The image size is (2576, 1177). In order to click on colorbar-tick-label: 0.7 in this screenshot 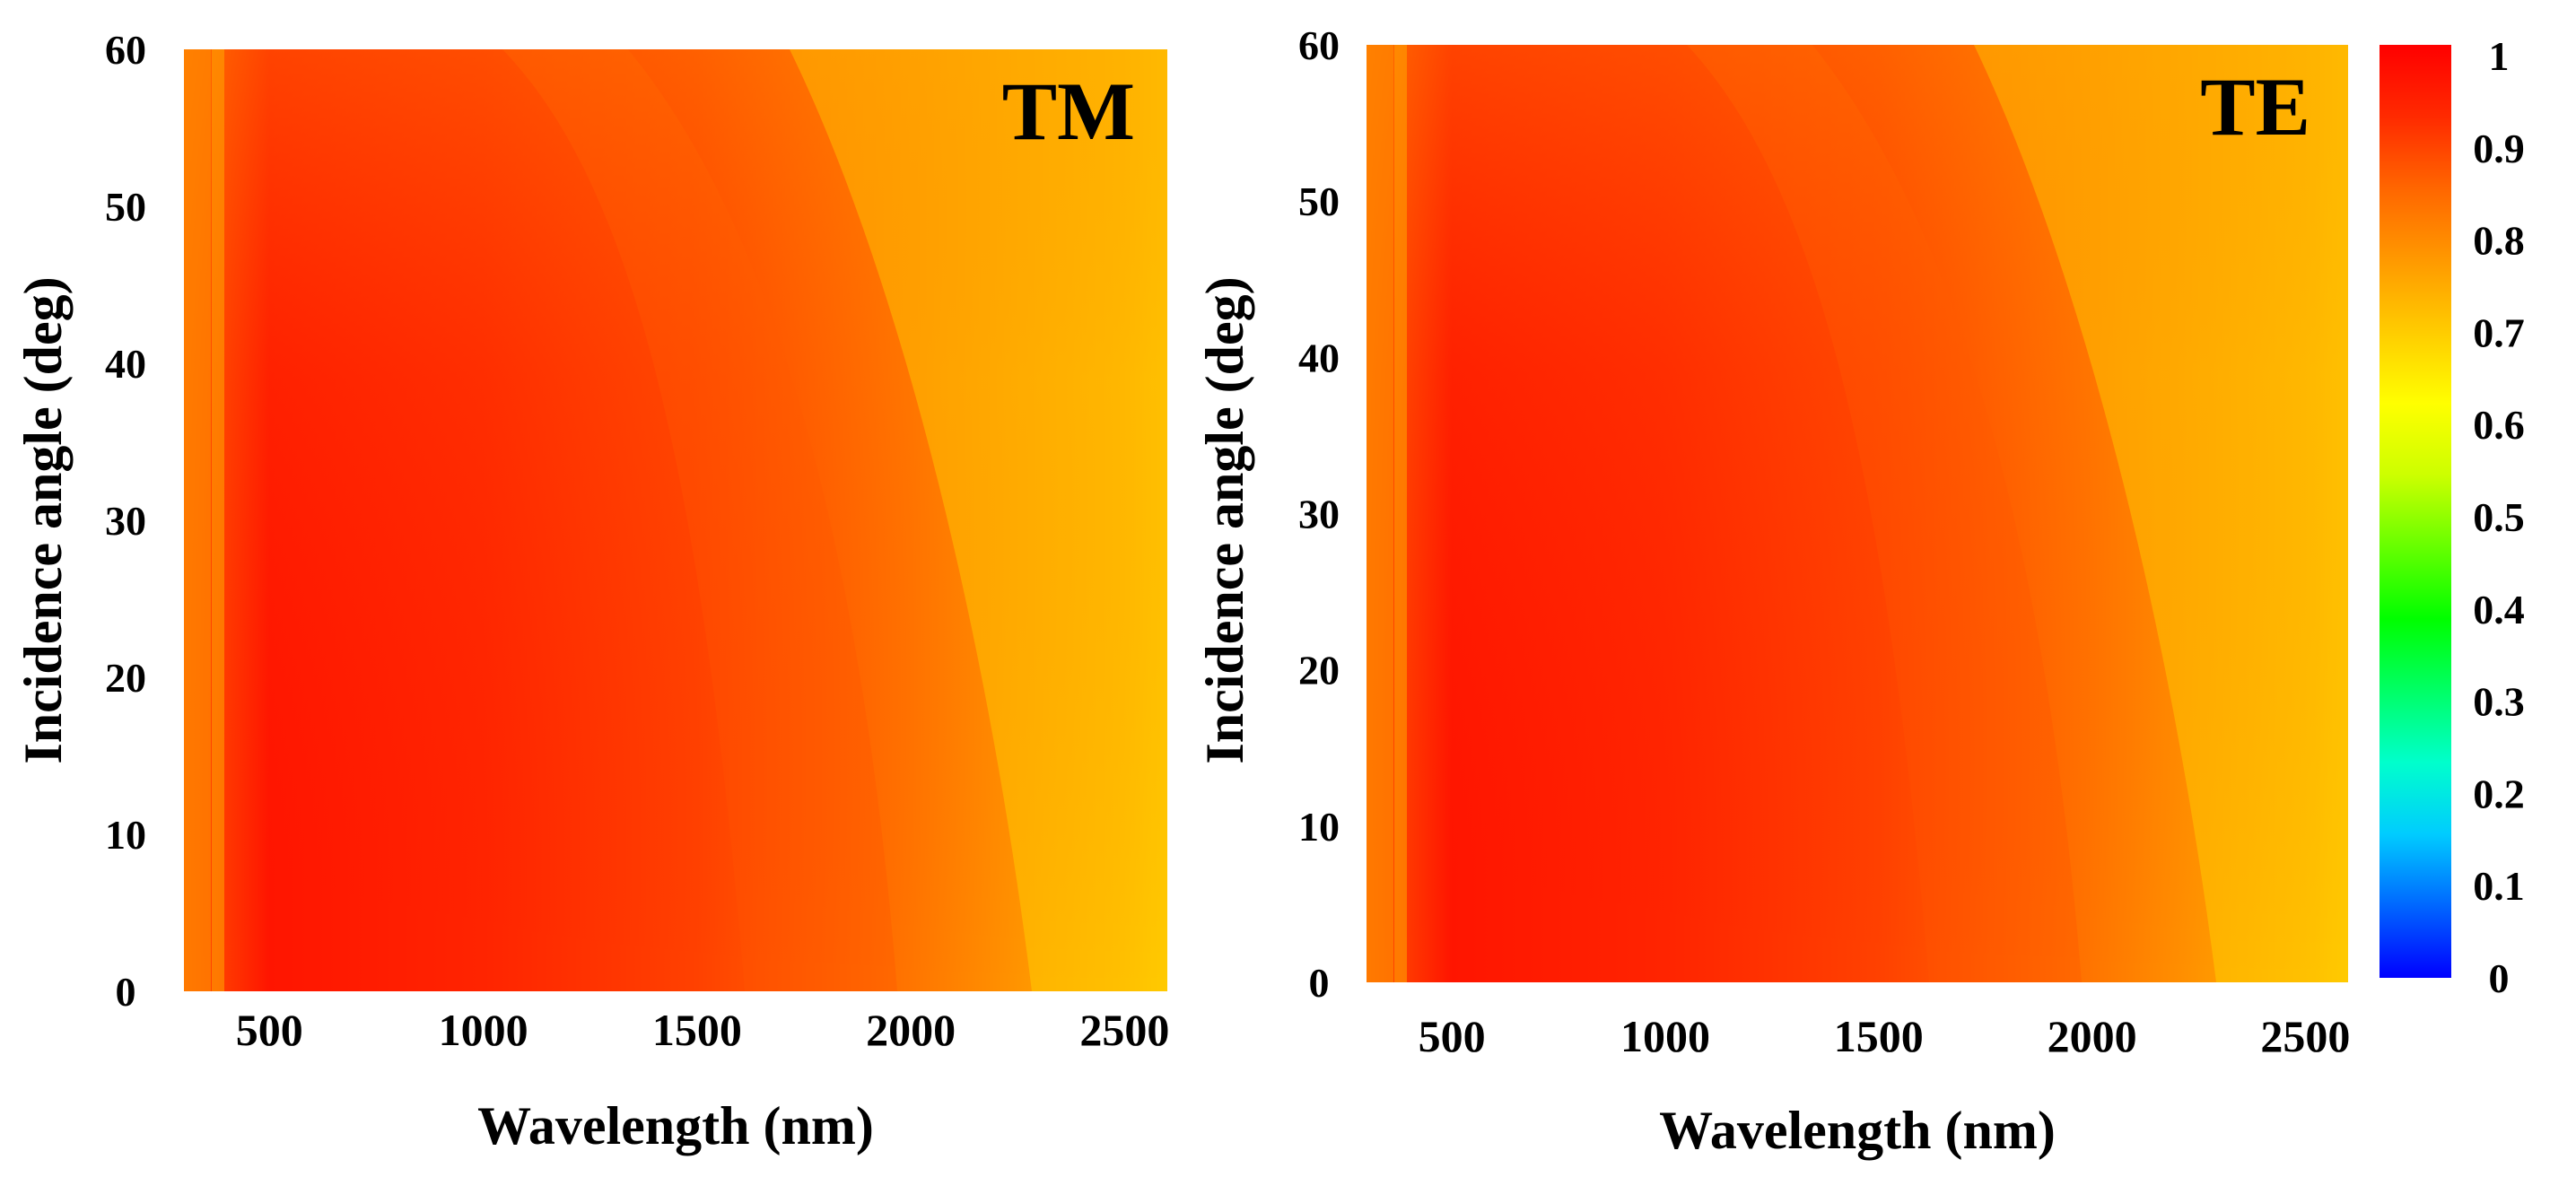, I will do `click(2499, 332)`.